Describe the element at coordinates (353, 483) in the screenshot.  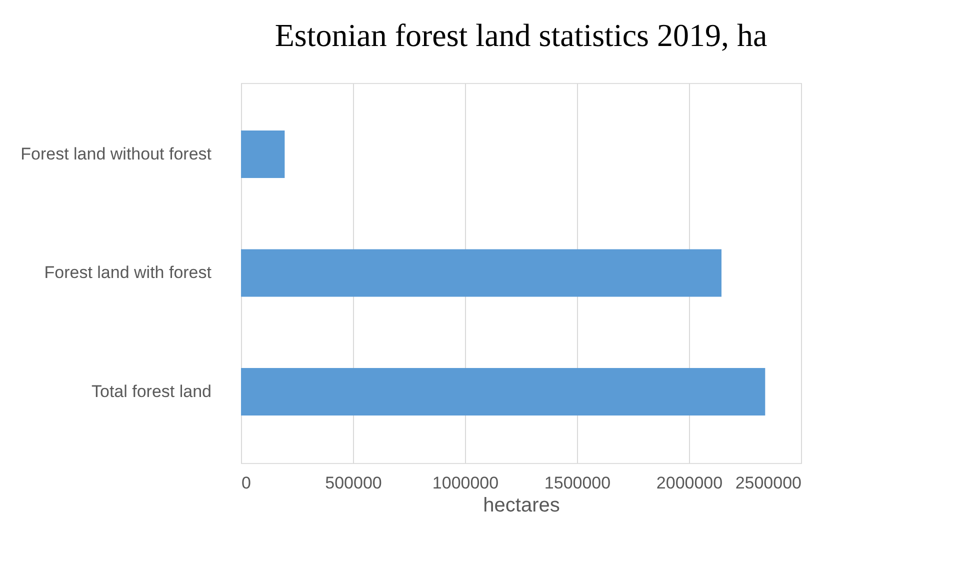
I see `x-tick-label: 500000` at that location.